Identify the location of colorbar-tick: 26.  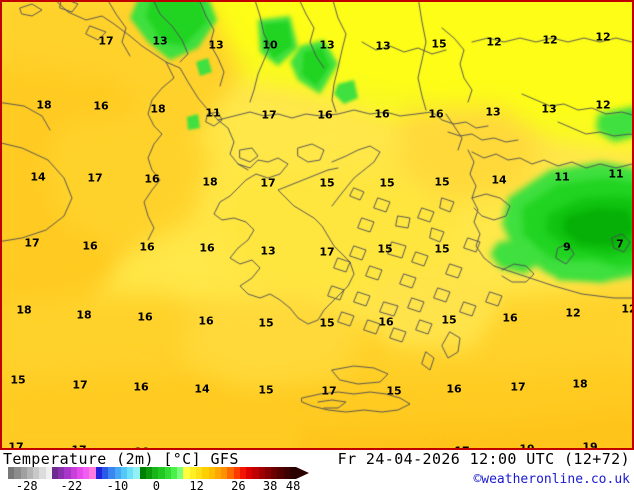
(238, 484).